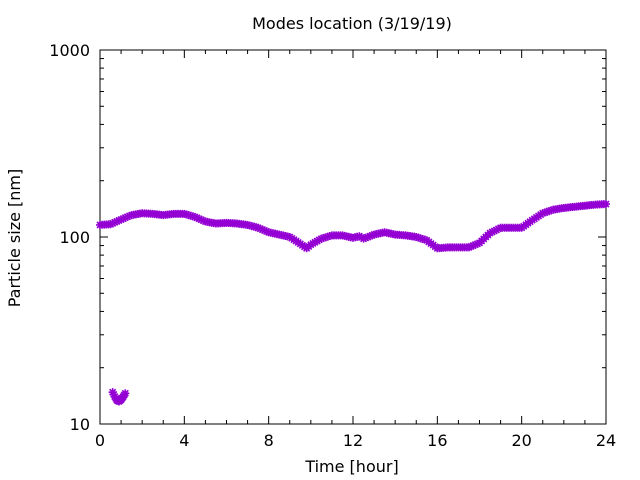  What do you see at coordinates (352, 23) in the screenshot?
I see `chart-title: Modes location (3/19/19)` at bounding box center [352, 23].